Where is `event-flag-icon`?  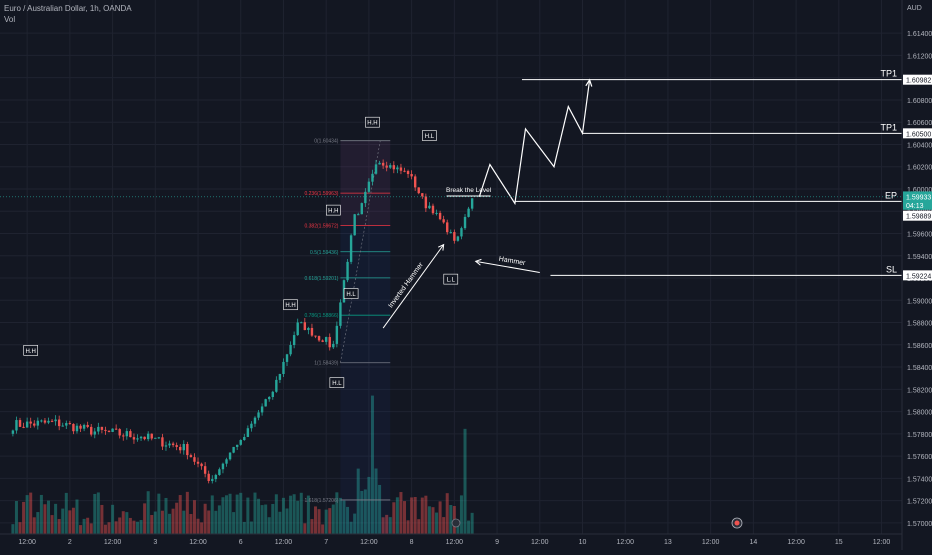 event-flag-icon is located at coordinates (737, 523).